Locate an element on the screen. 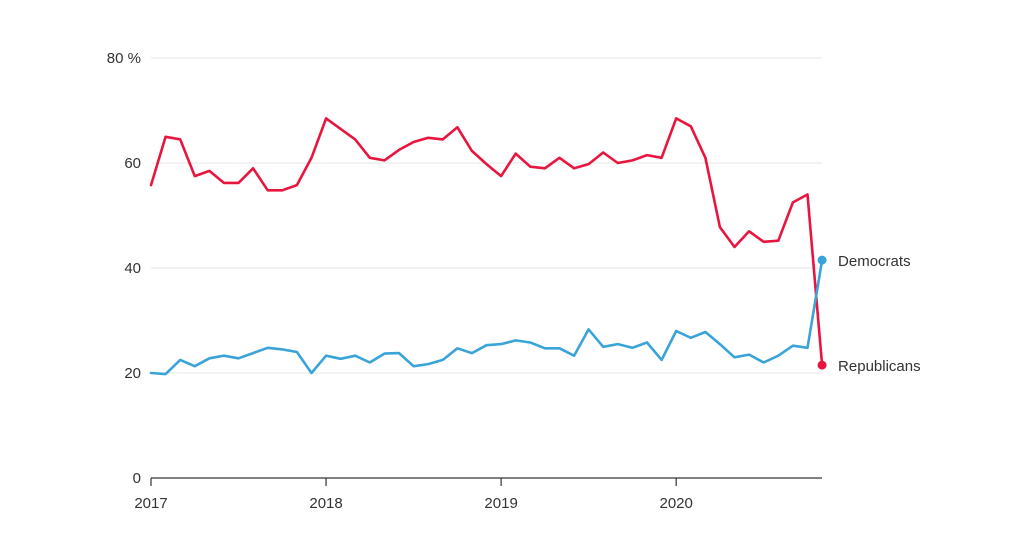 Image resolution: width=1024 pixels, height=550 pixels. y-tick-label: 80 % is located at coordinates (124, 58).